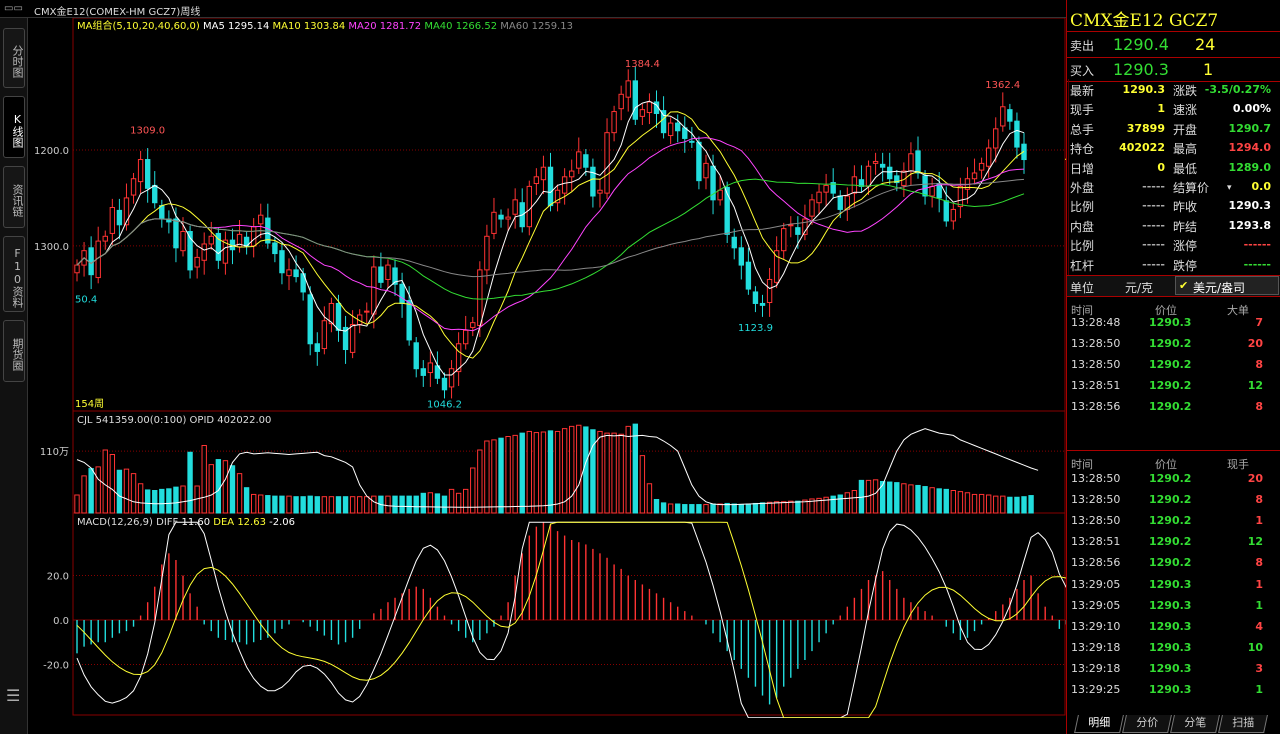 The height and width of the screenshot is (734, 1280). What do you see at coordinates (13, 8) in the screenshot?
I see `window-menu-icon: ▭▭` at bounding box center [13, 8].